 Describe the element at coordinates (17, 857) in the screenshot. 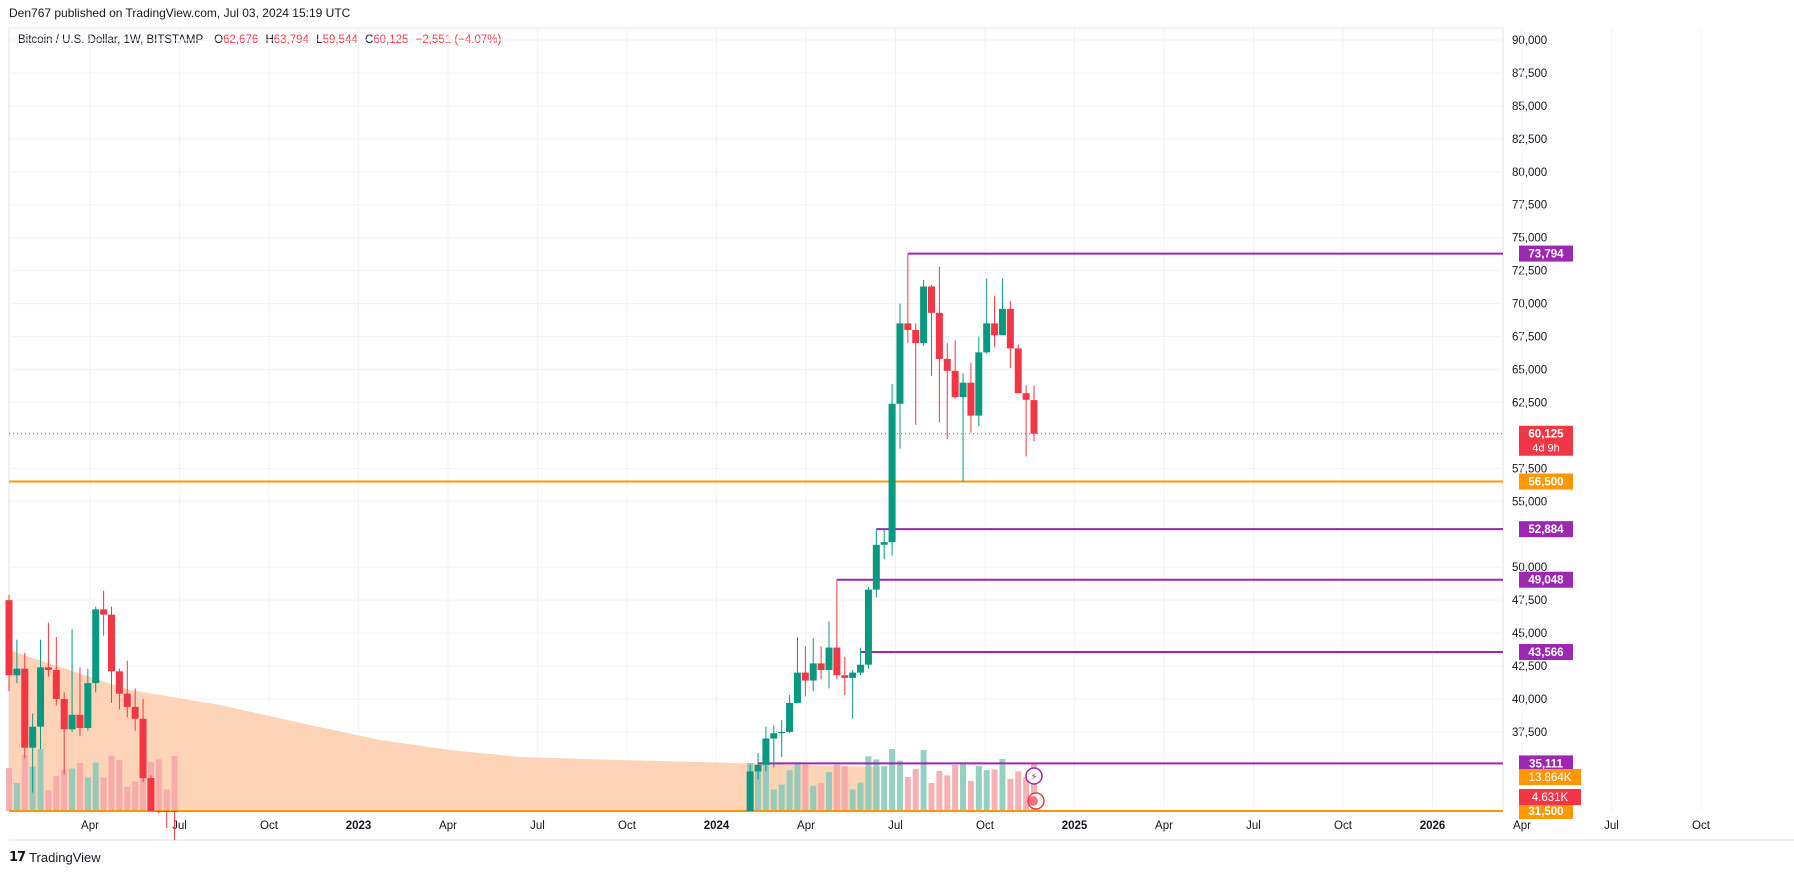

I see `tradingview-logo-icon: 17` at that location.